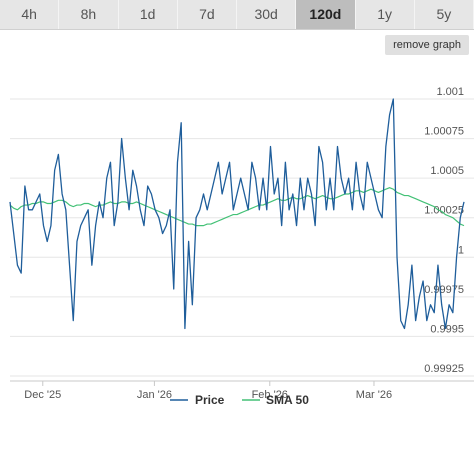 The width and height of the screenshot is (474, 455). Describe the element at coordinates (444, 14) in the screenshot. I see `tab-5y: 5y` at that location.